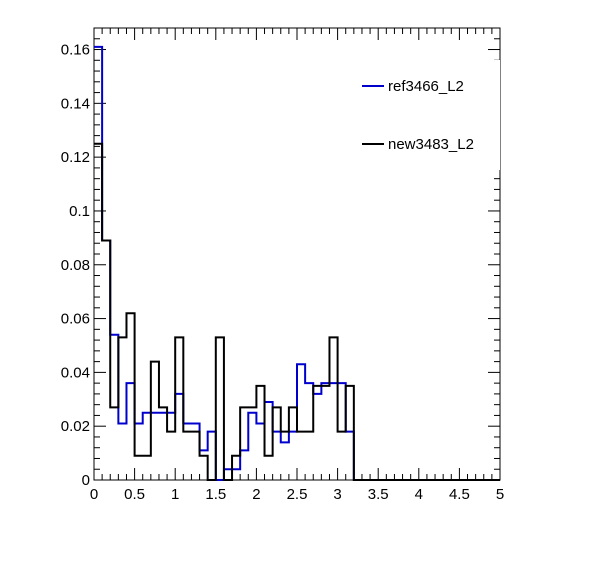  What do you see at coordinates (459, 494) in the screenshot?
I see `x-tick-label: 4.5` at bounding box center [459, 494].